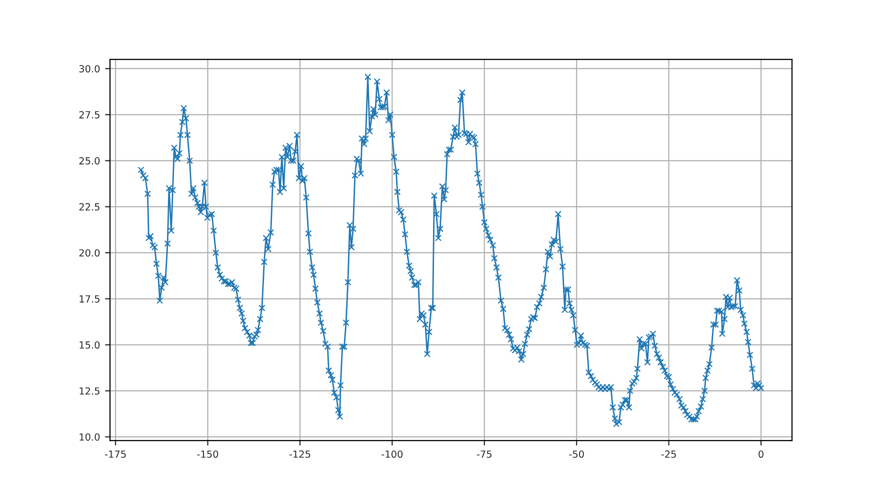 The height and width of the screenshot is (495, 880). What do you see at coordinates (90, 437) in the screenshot?
I see `y-tick-label: 10.0` at bounding box center [90, 437].